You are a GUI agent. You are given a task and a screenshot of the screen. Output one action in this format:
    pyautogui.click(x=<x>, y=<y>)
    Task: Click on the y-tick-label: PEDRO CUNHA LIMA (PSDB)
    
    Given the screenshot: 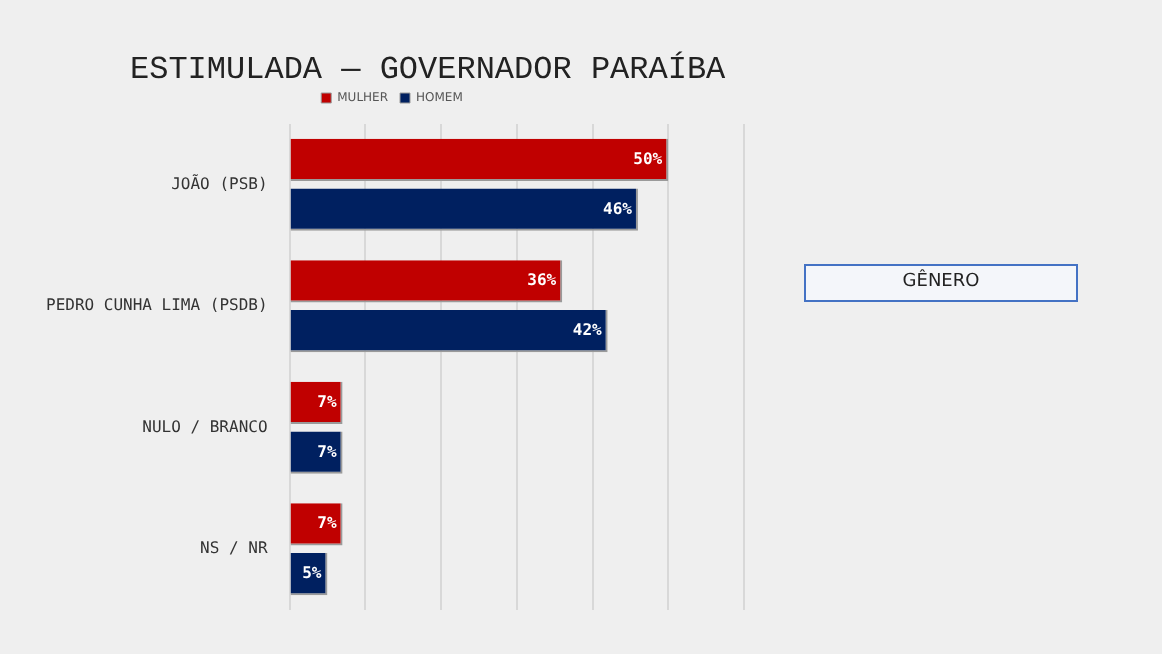 What is the action you would take?
    pyautogui.click(x=156, y=305)
    